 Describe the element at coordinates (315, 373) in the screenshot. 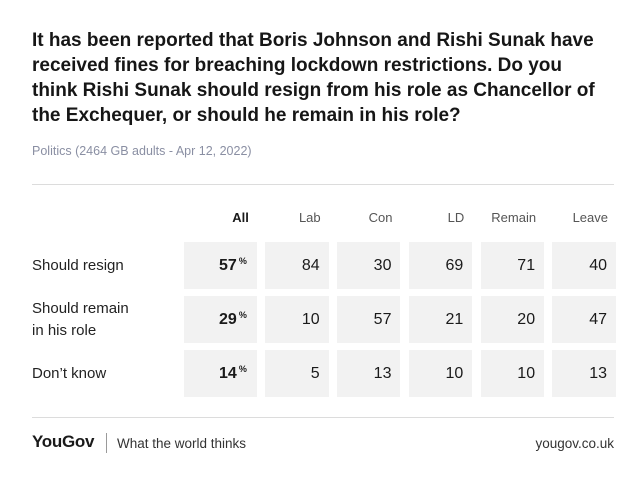

I see `cell-value: 5` at that location.